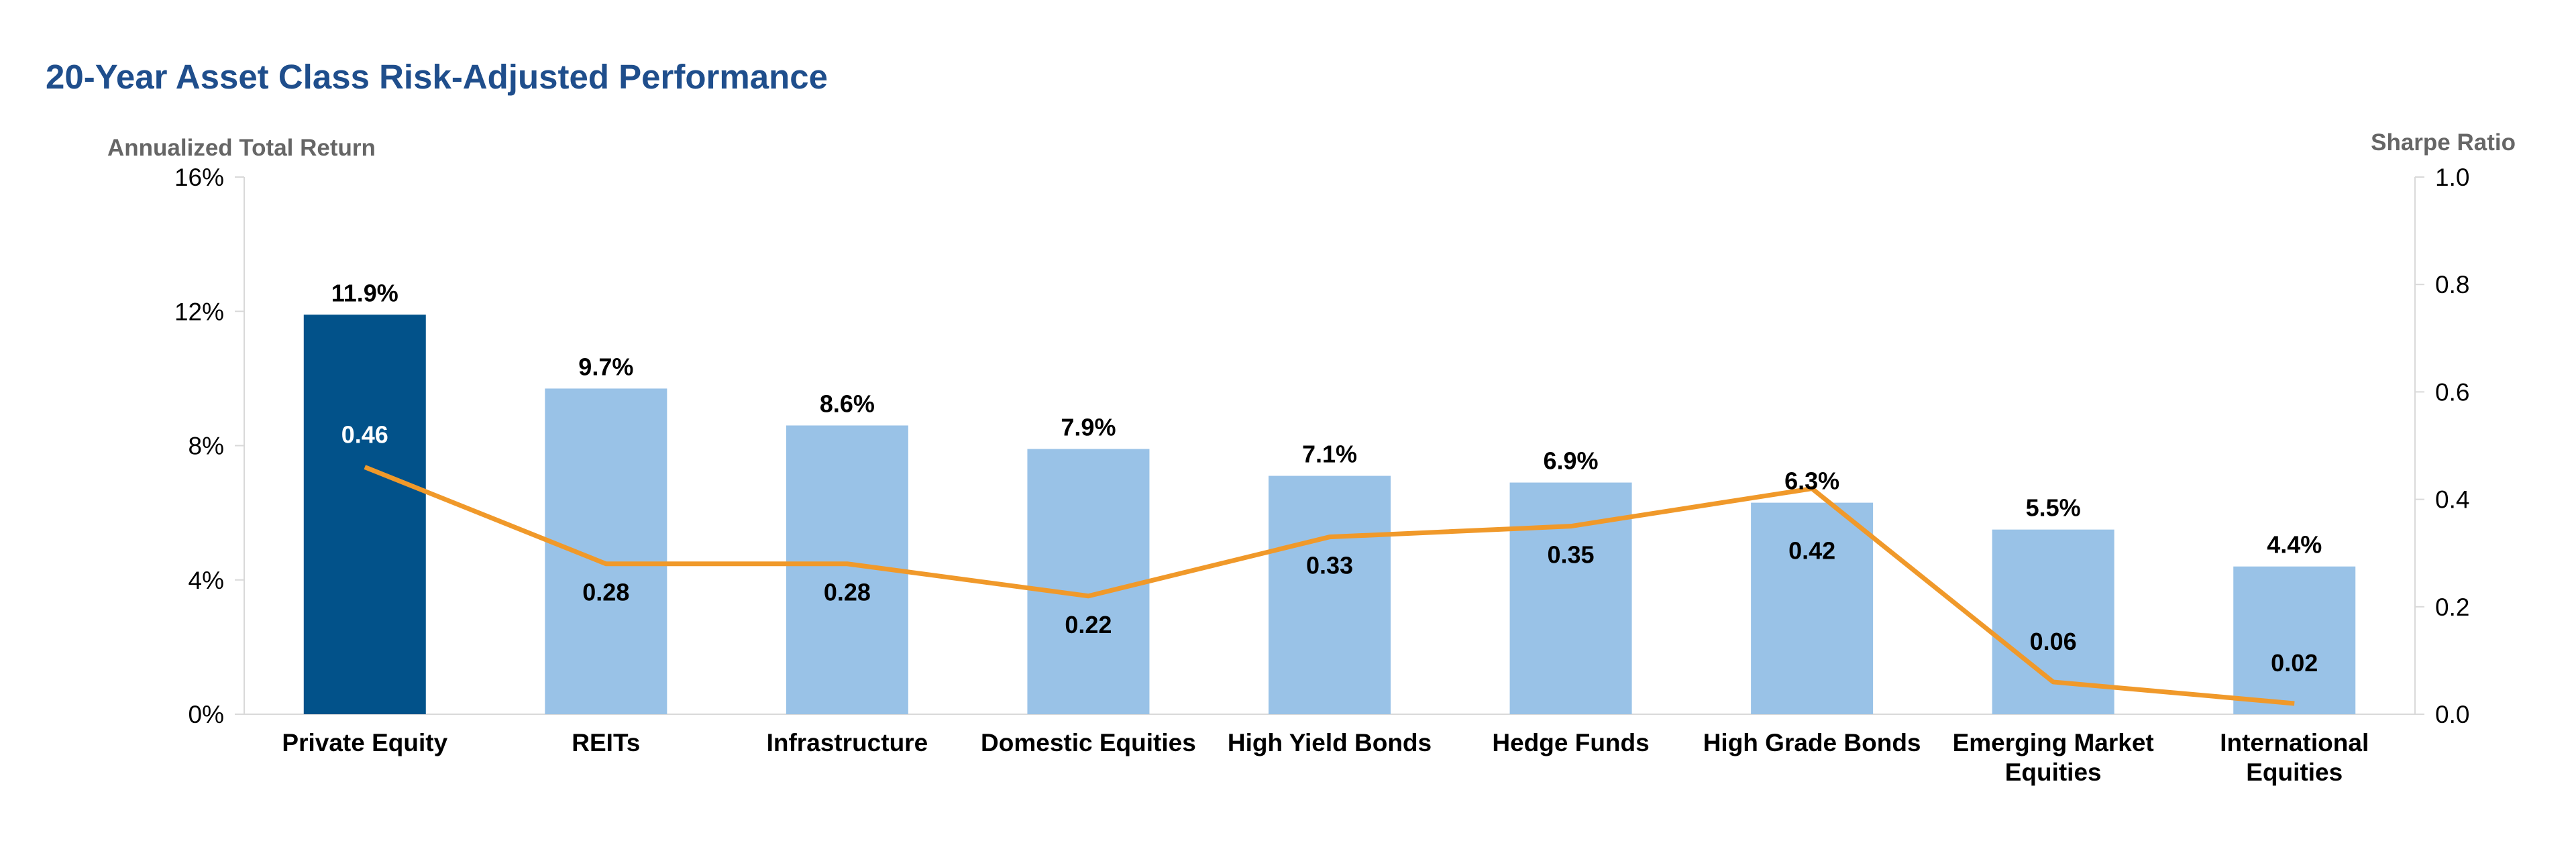 This screenshot has height=849, width=2576. What do you see at coordinates (2294, 742) in the screenshot?
I see `x-tick-label: International` at bounding box center [2294, 742].